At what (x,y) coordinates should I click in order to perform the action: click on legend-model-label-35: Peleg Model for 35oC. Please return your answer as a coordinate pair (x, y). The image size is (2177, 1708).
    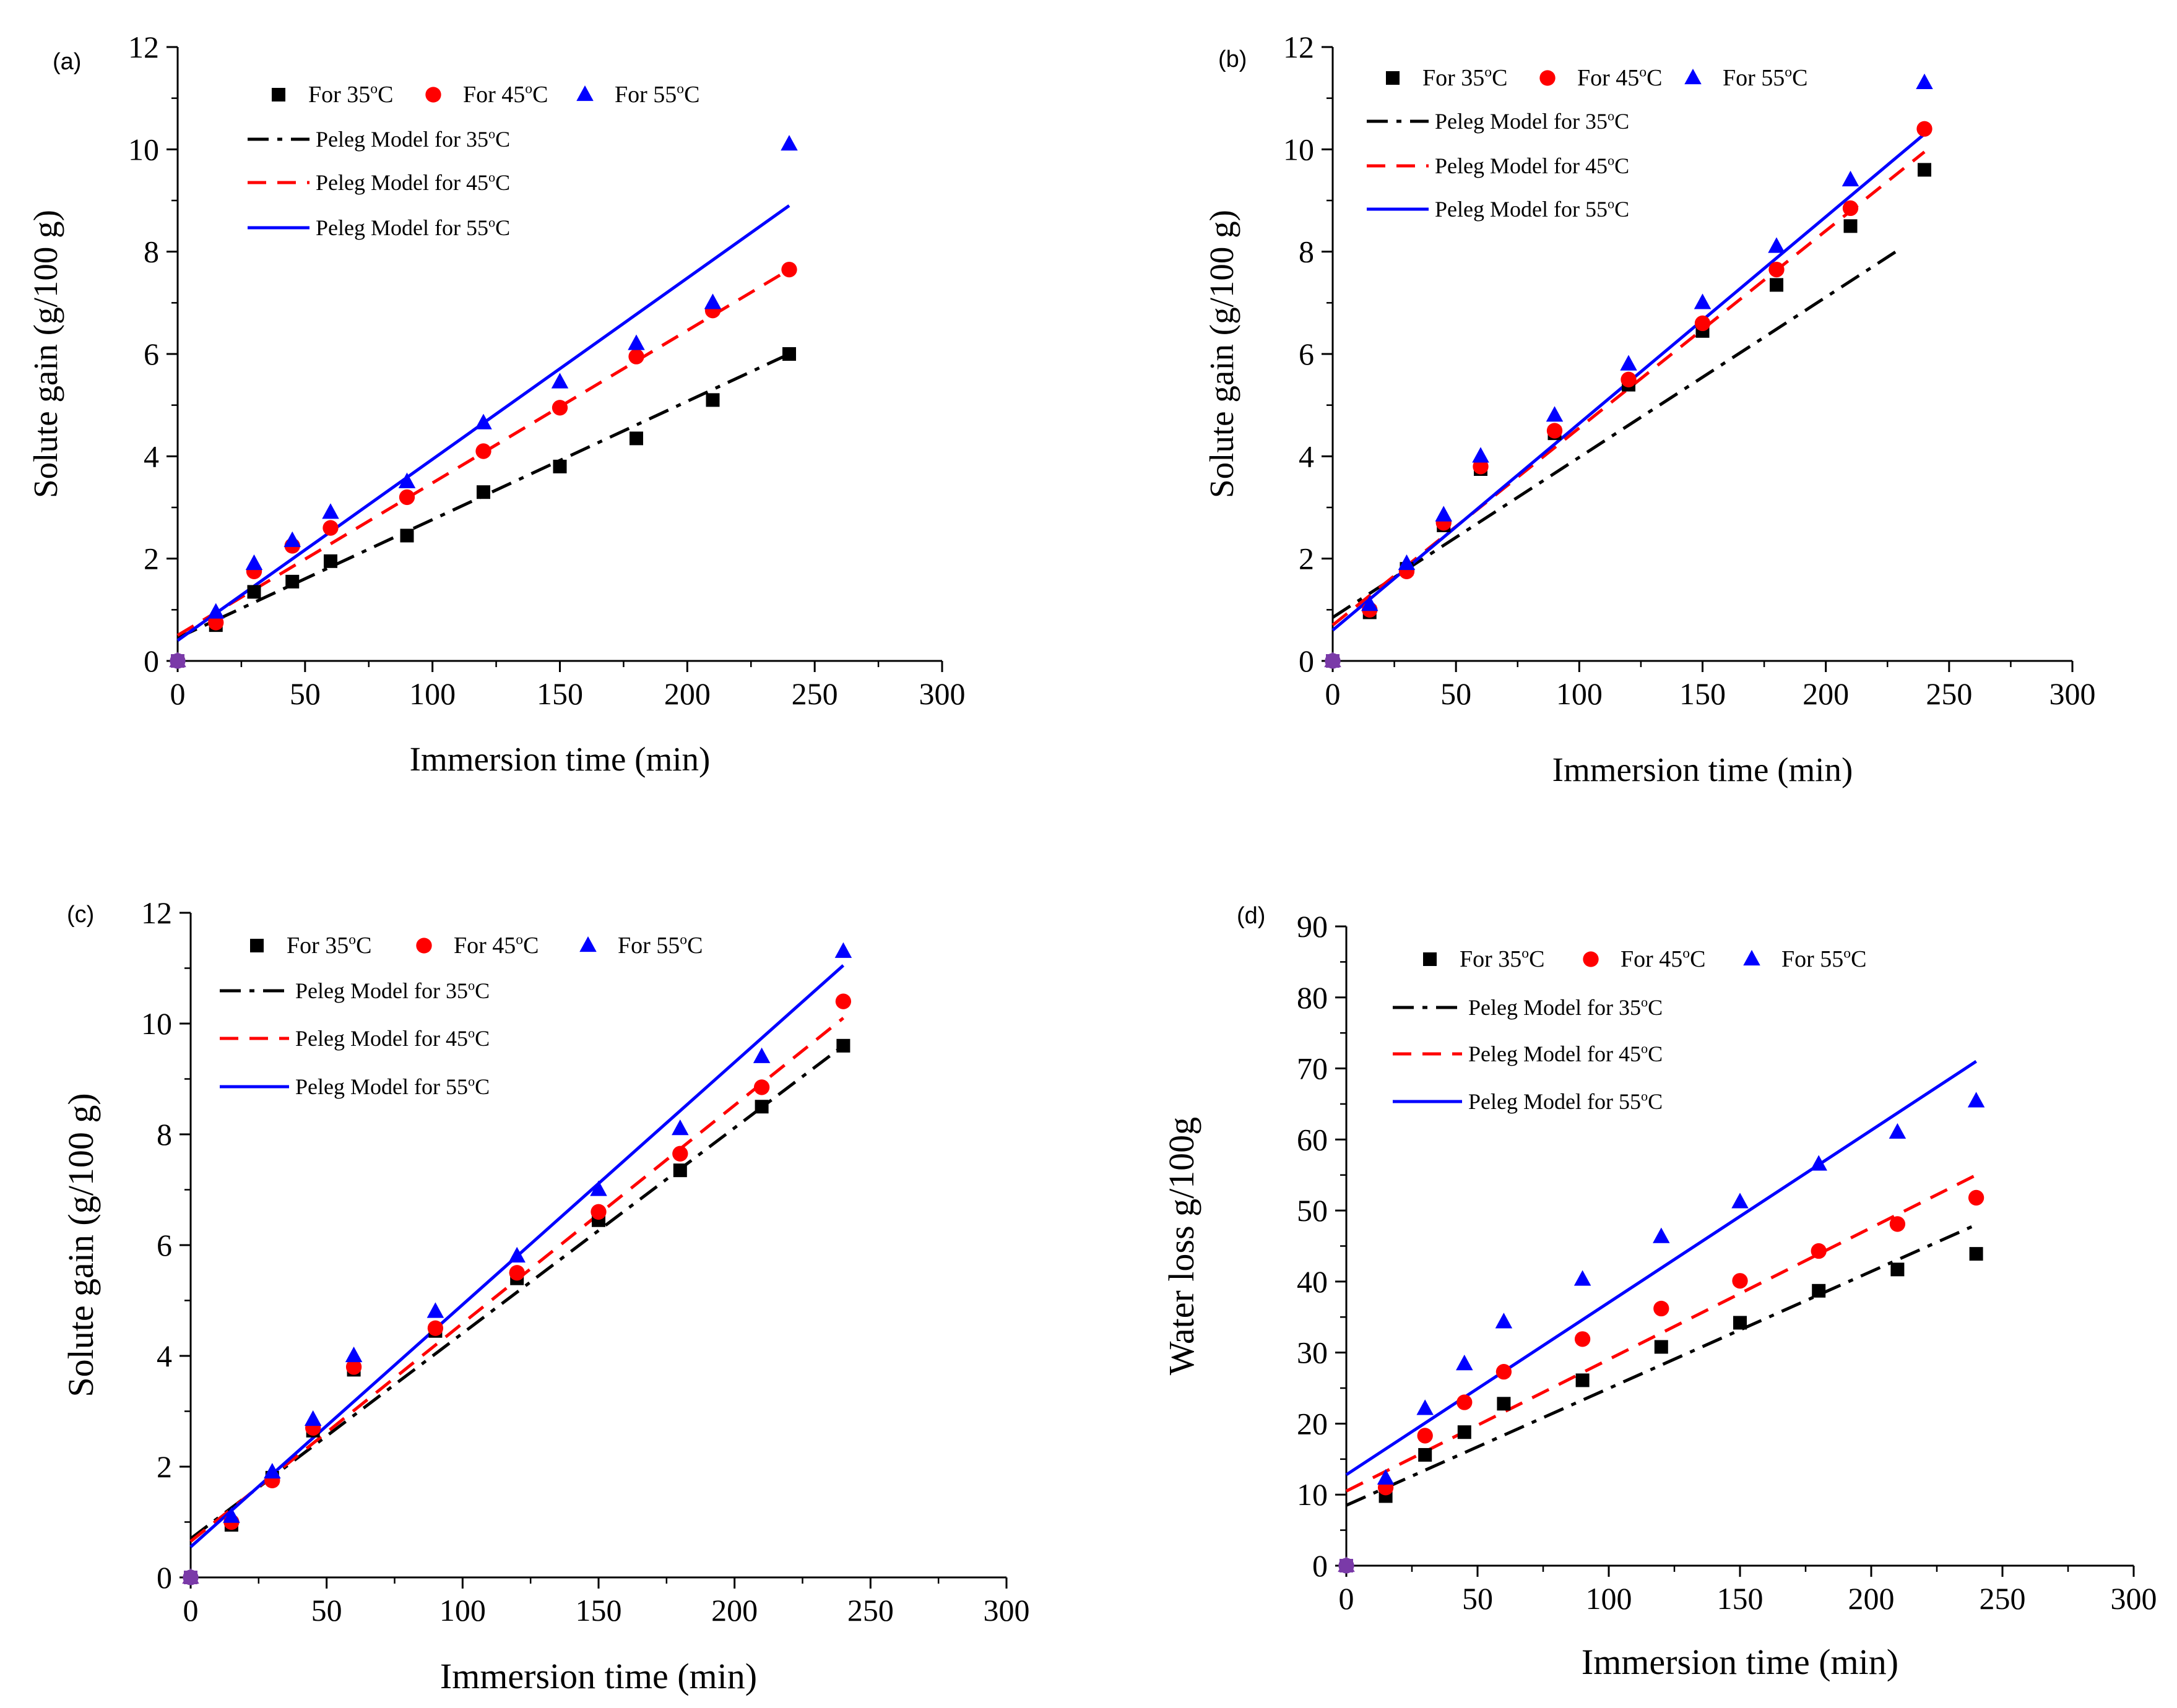
    Looking at the image, I should click on (413, 139).